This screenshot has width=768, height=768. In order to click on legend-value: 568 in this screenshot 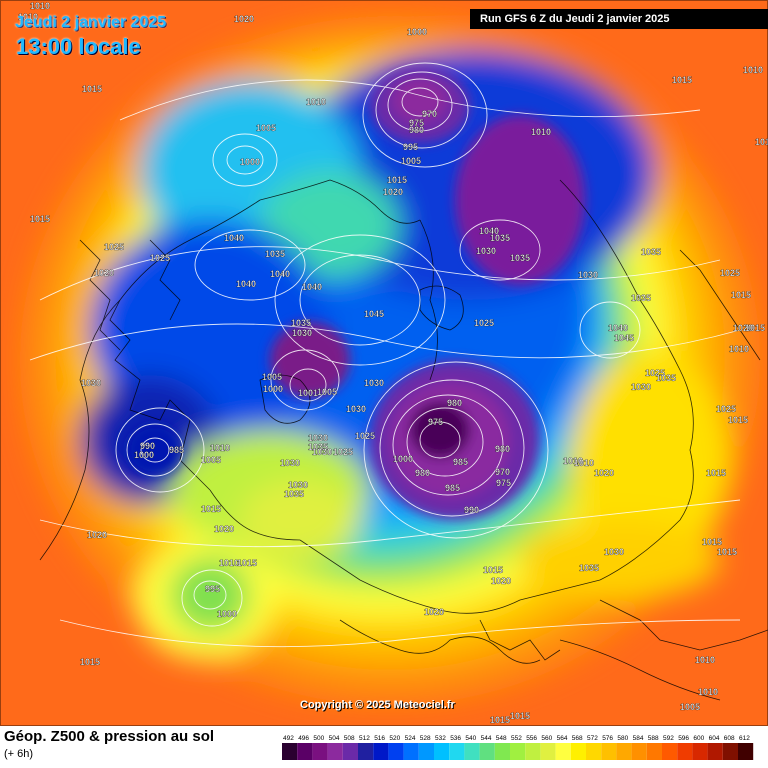, I will do `click(577, 738)`.